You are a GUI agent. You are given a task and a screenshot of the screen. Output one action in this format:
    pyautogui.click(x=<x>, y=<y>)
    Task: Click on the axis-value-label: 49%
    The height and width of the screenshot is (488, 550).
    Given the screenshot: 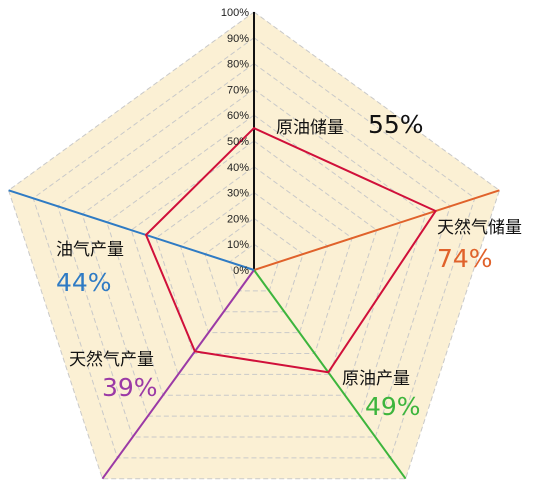 What is the action you would take?
    pyautogui.click(x=393, y=406)
    